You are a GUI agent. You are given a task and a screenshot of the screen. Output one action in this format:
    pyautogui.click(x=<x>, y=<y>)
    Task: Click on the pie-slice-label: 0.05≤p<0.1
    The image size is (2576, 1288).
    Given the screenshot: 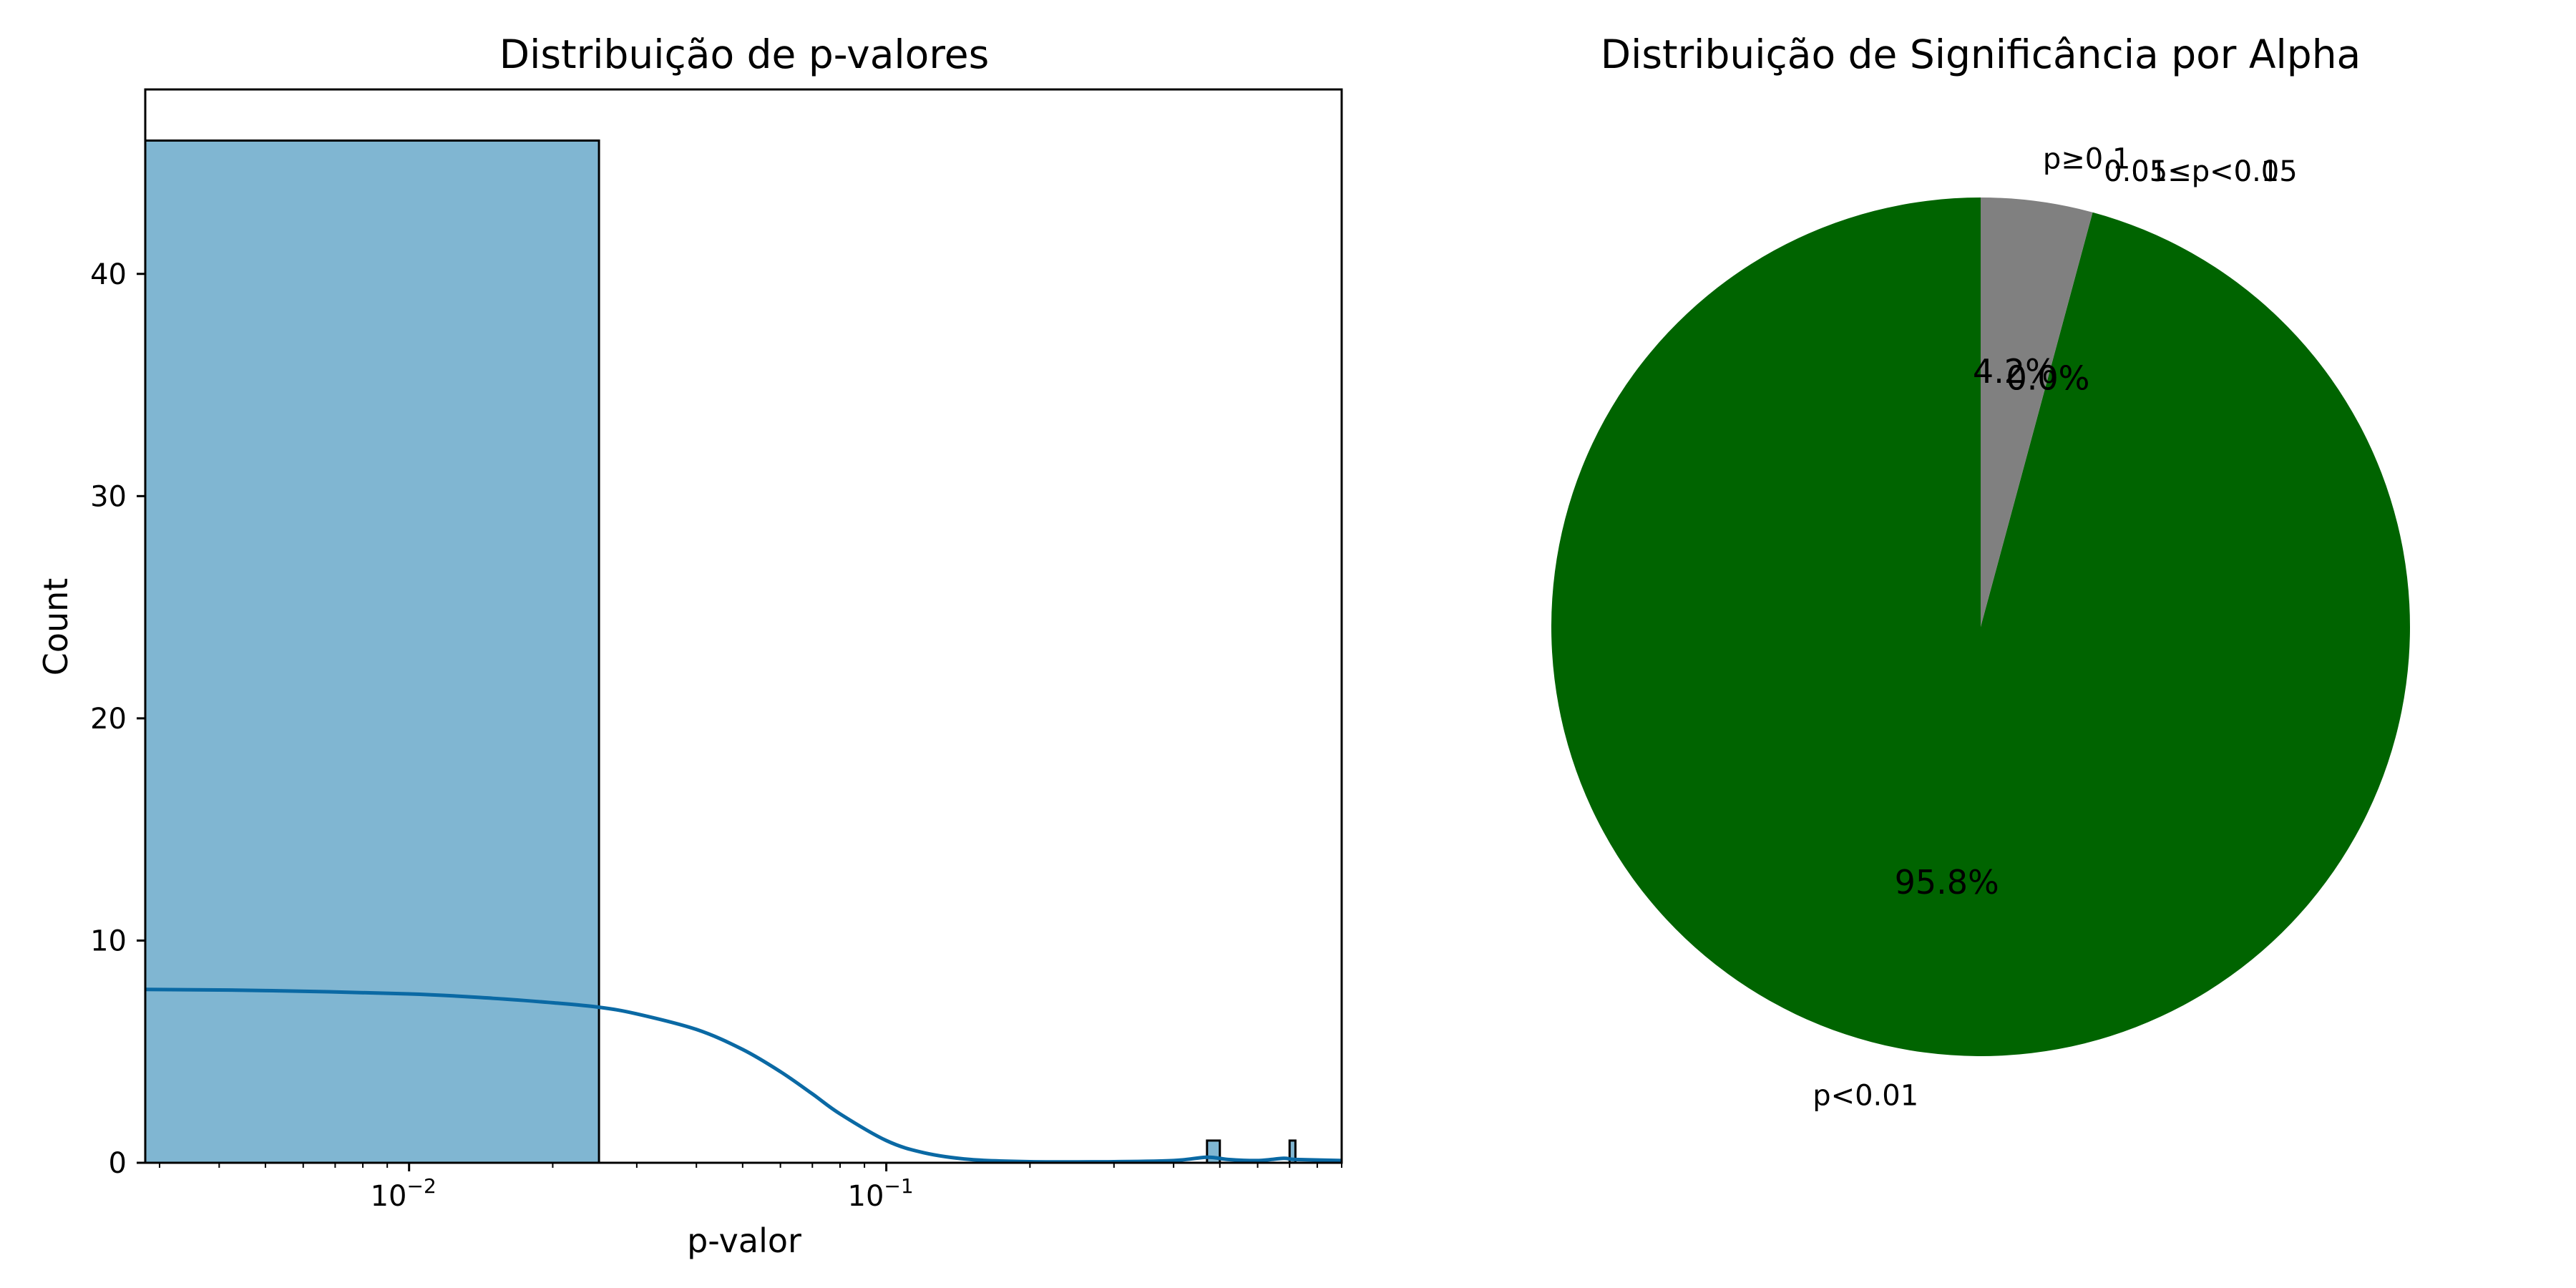 What is the action you would take?
    pyautogui.click(x=2191, y=171)
    